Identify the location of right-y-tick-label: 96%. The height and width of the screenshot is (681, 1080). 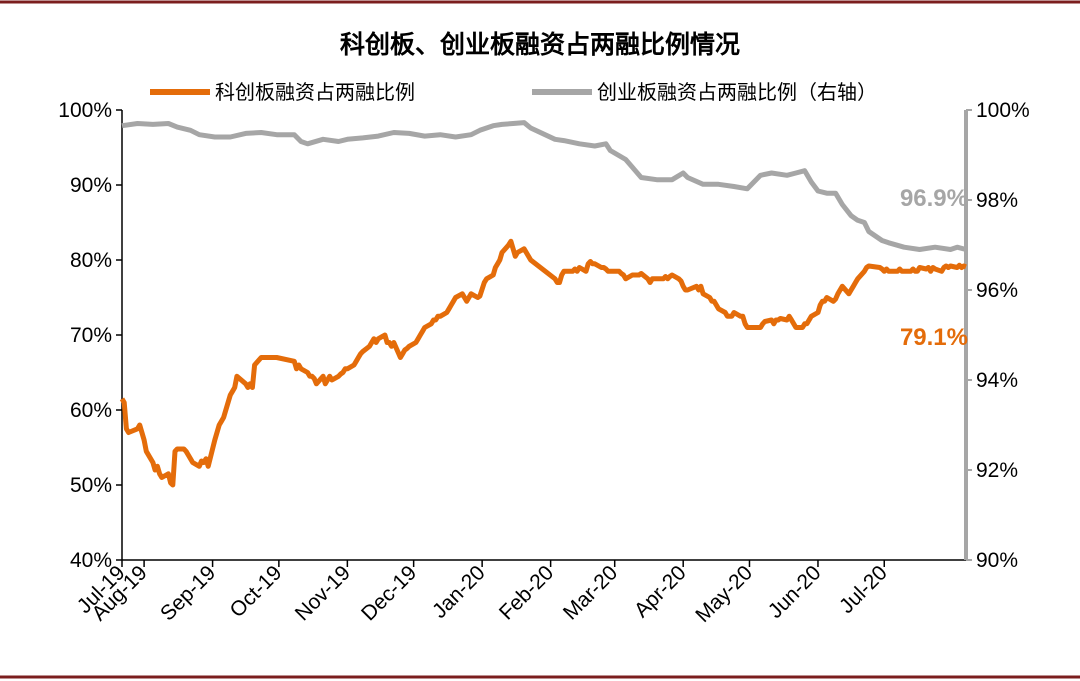
(997, 290).